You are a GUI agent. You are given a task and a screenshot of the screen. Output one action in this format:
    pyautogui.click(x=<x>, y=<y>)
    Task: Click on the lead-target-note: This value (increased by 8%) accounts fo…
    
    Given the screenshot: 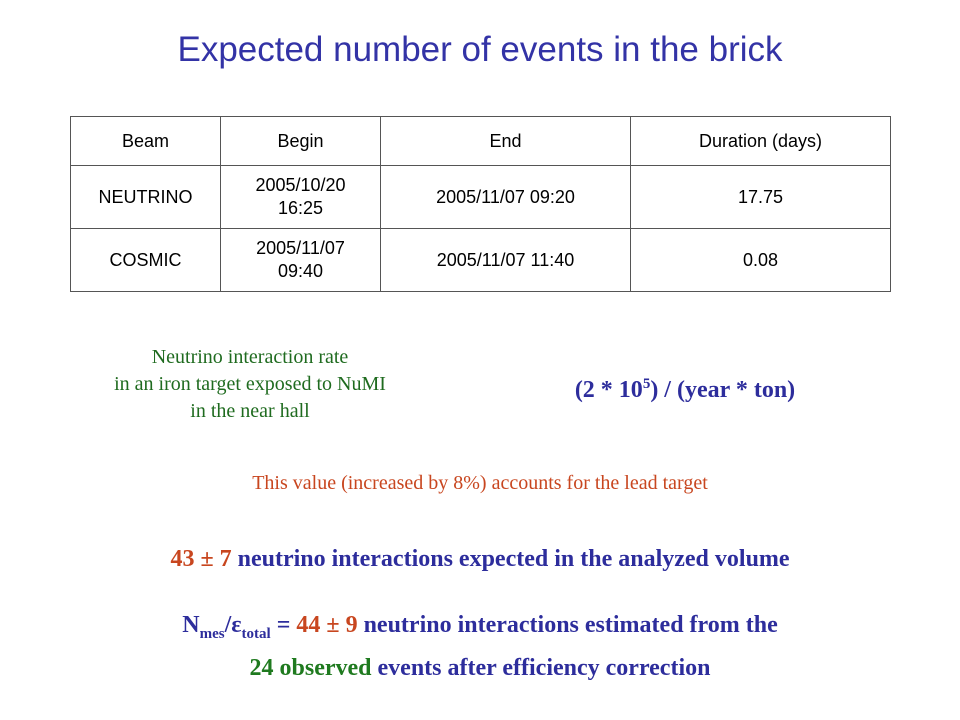 What is the action you would take?
    pyautogui.click(x=480, y=483)
    